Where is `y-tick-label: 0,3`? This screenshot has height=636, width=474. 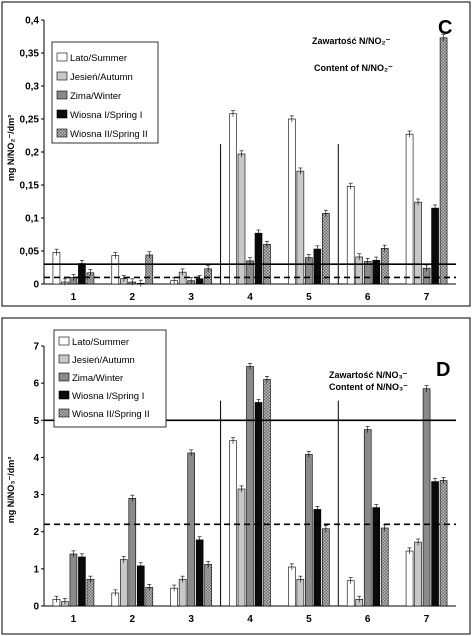 y-tick-label: 0,3 is located at coordinates (32, 87).